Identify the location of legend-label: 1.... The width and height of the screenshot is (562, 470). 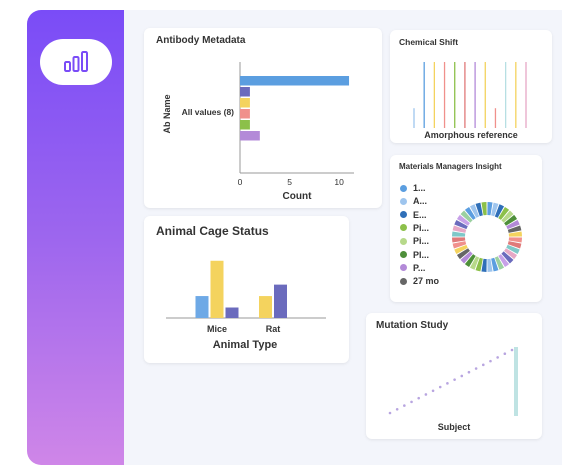
(419, 188).